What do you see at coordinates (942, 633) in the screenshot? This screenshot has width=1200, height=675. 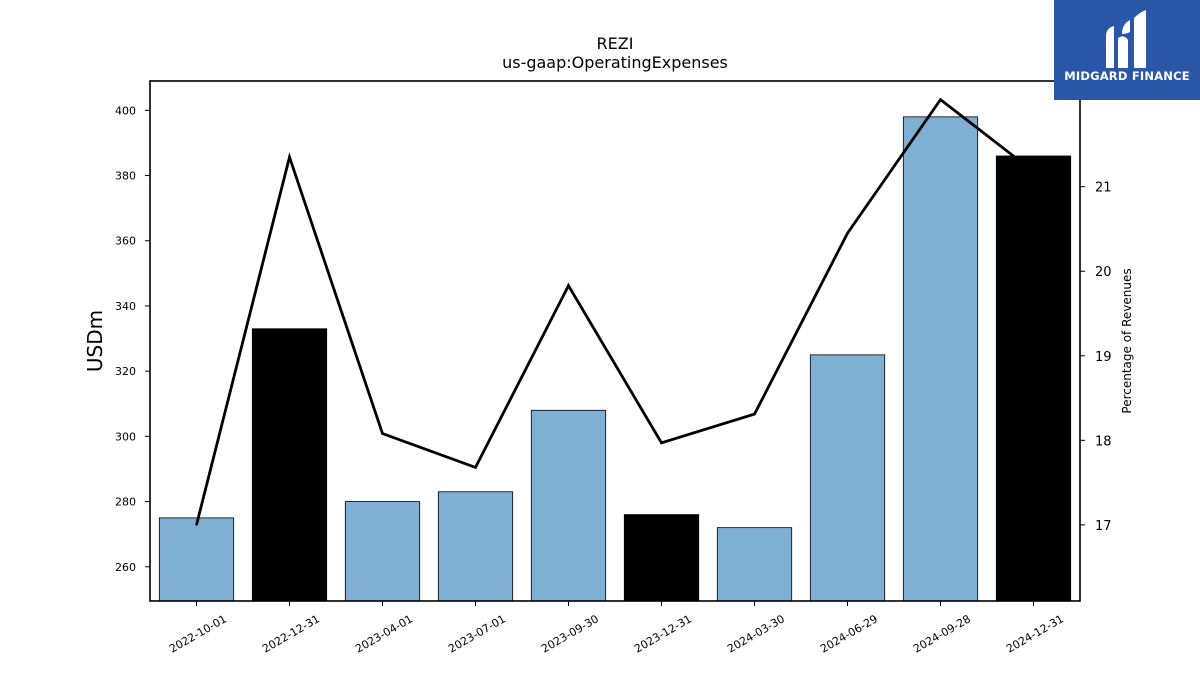 I see `x-tick-label-2024-09-28: 2024-09-28` at bounding box center [942, 633].